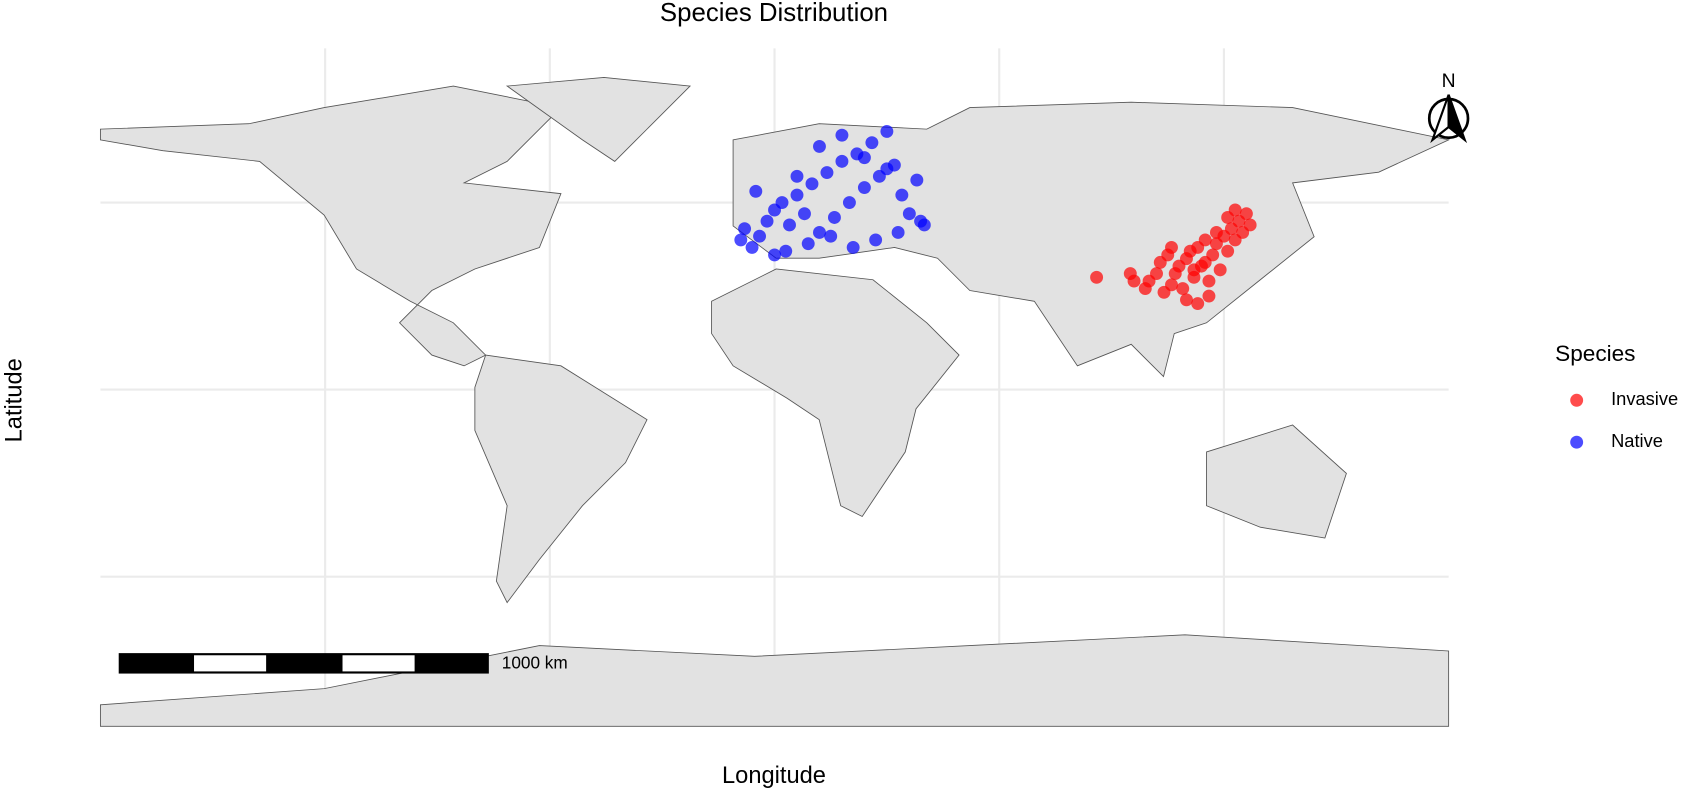 This screenshot has width=1690, height=793. Describe the element at coordinates (774, 776) in the screenshot. I see `x-axis-label: Longitude` at that location.